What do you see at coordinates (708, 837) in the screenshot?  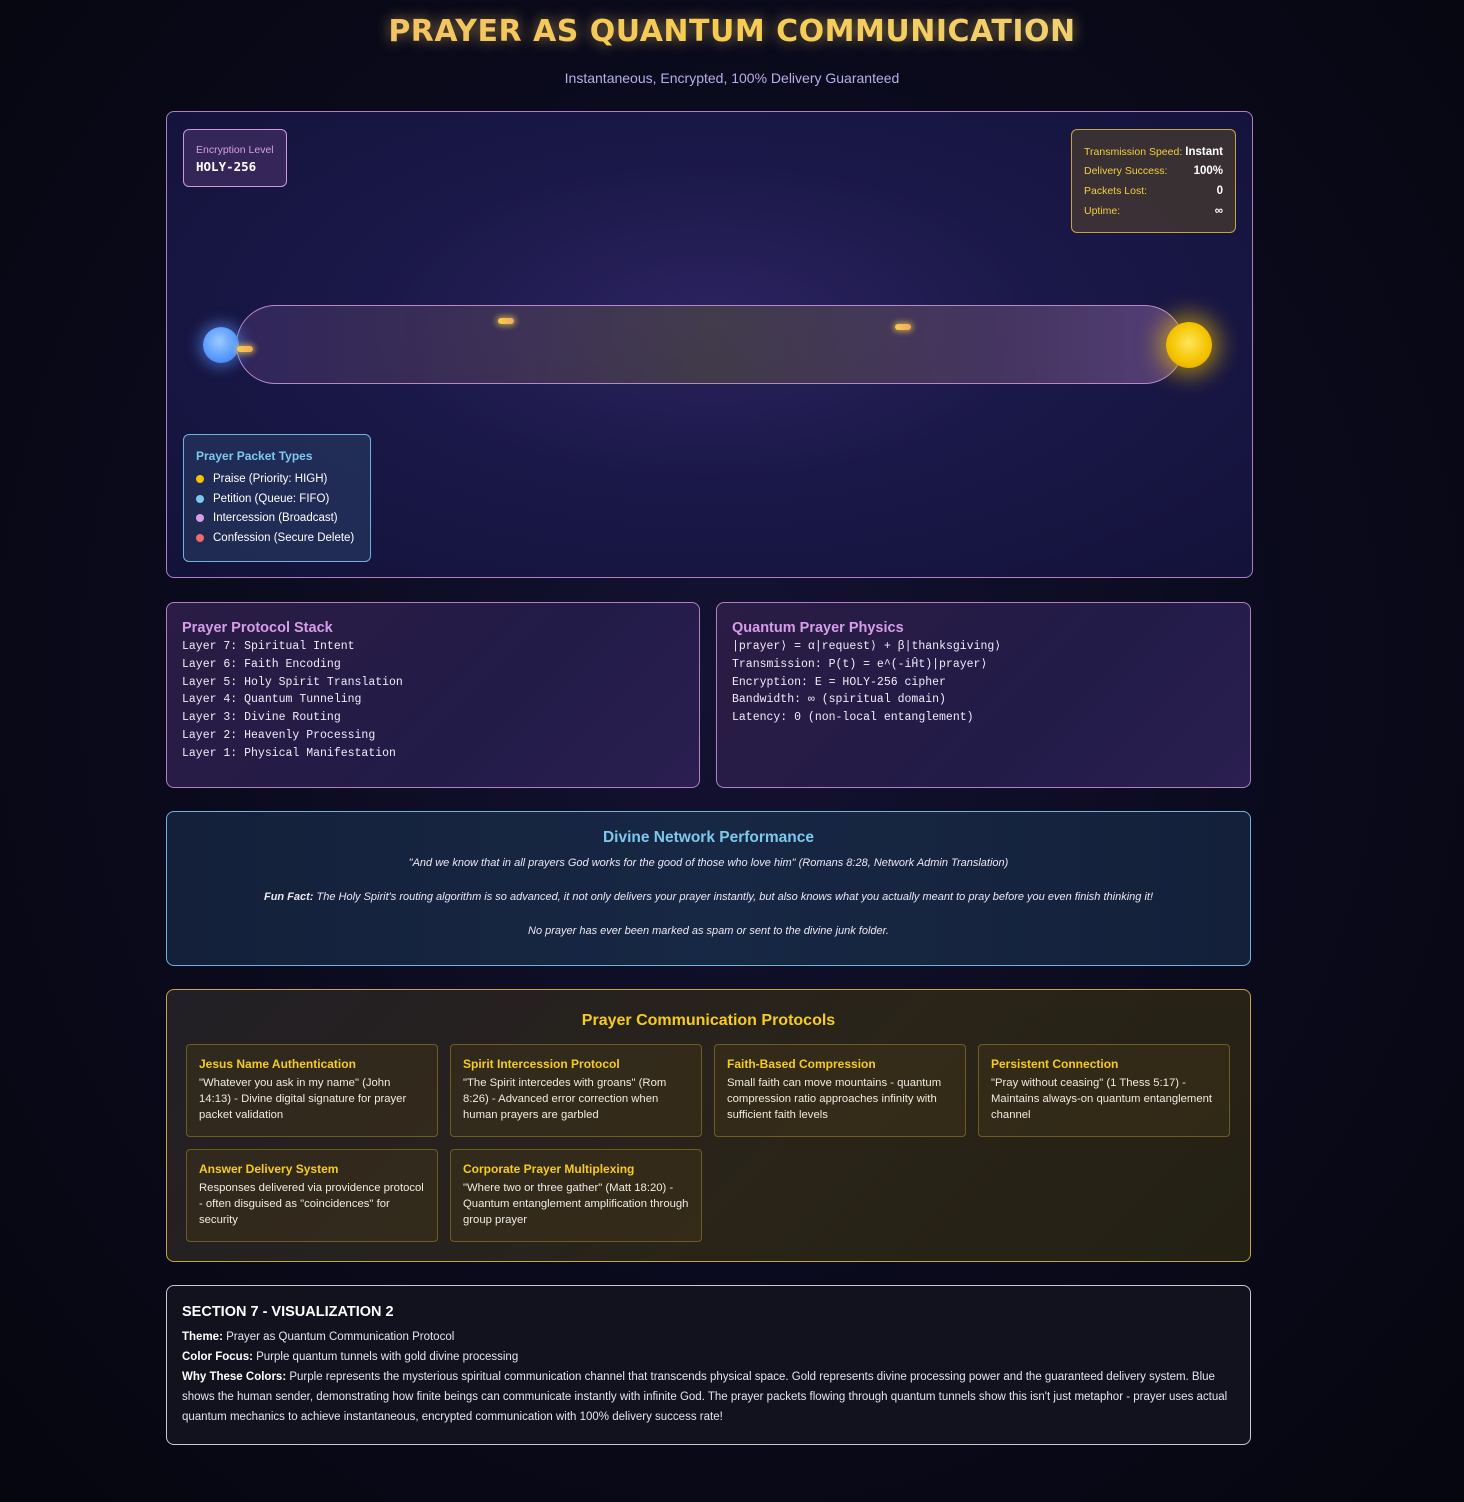 I see `performance-title: Divine Network Performance` at bounding box center [708, 837].